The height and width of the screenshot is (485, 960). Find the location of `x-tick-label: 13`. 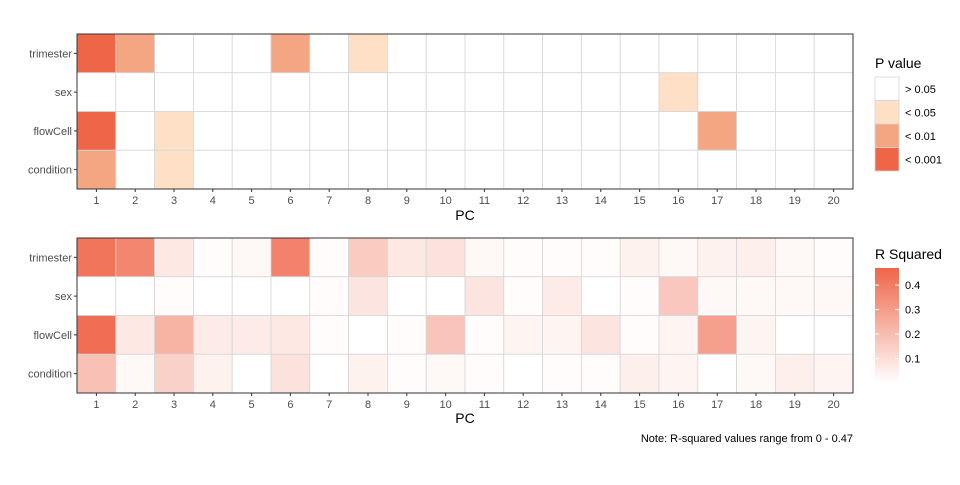

x-tick-label: 13 is located at coordinates (562, 405).